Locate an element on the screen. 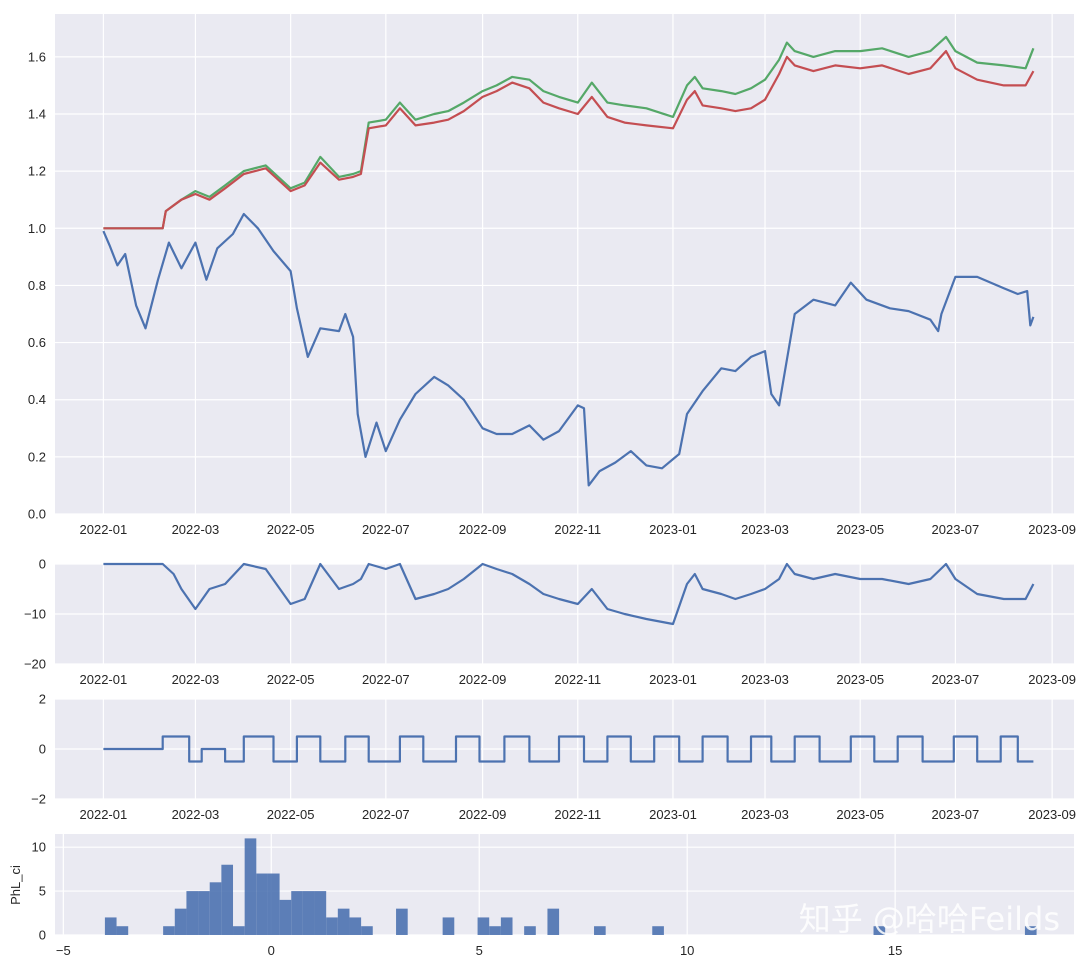 The image size is (1089, 965). y-tick-label: −10 is located at coordinates (35, 614).